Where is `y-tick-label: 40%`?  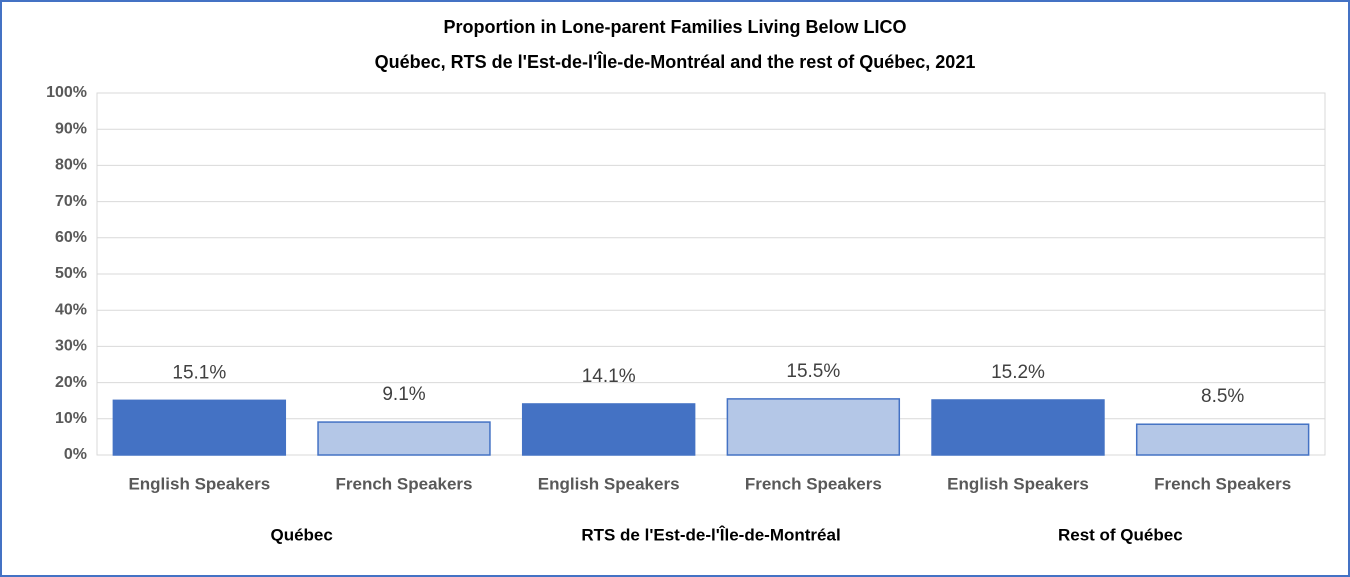
y-tick-label: 40% is located at coordinates (71, 309).